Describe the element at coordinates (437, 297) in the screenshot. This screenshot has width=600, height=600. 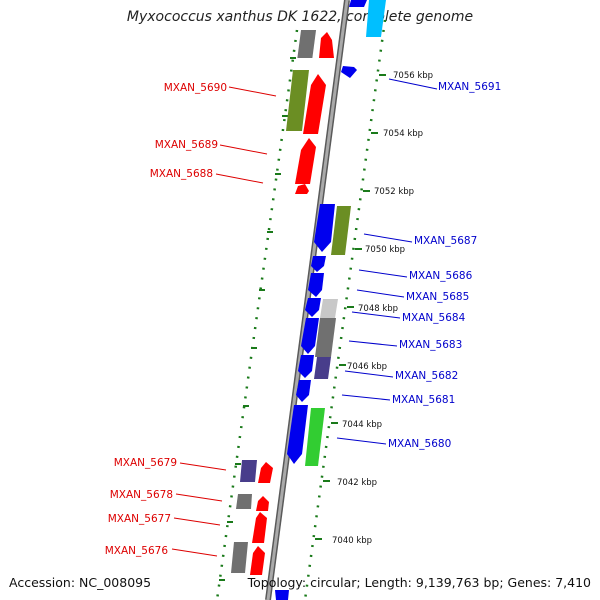
I see `gene-label-mxan5685: MXAN_5685` at that location.